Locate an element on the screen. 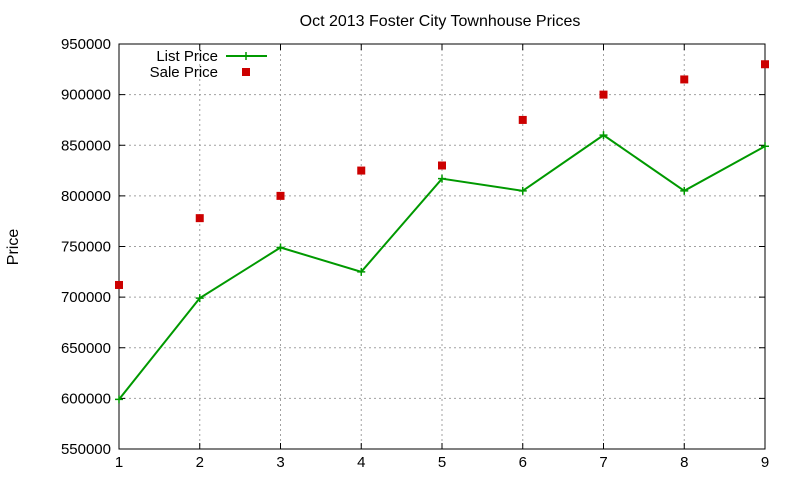  x-tick-label: 3 is located at coordinates (280, 462).